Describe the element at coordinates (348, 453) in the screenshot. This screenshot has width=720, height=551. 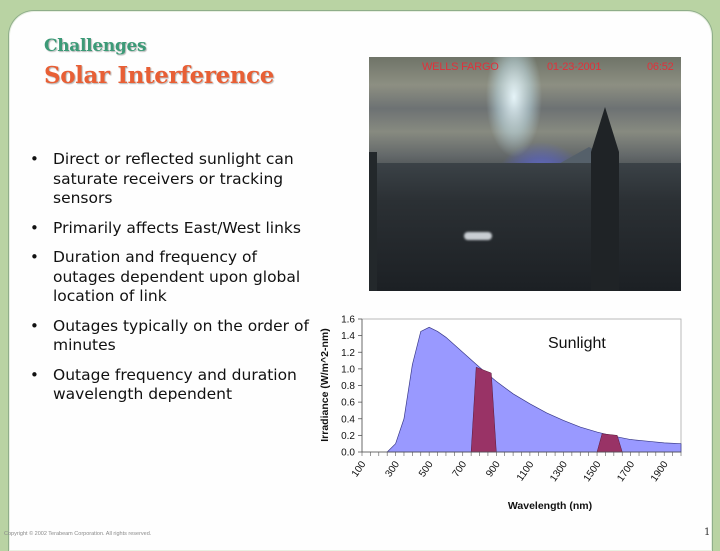
I see `y-tick-label: 0.0` at that location.